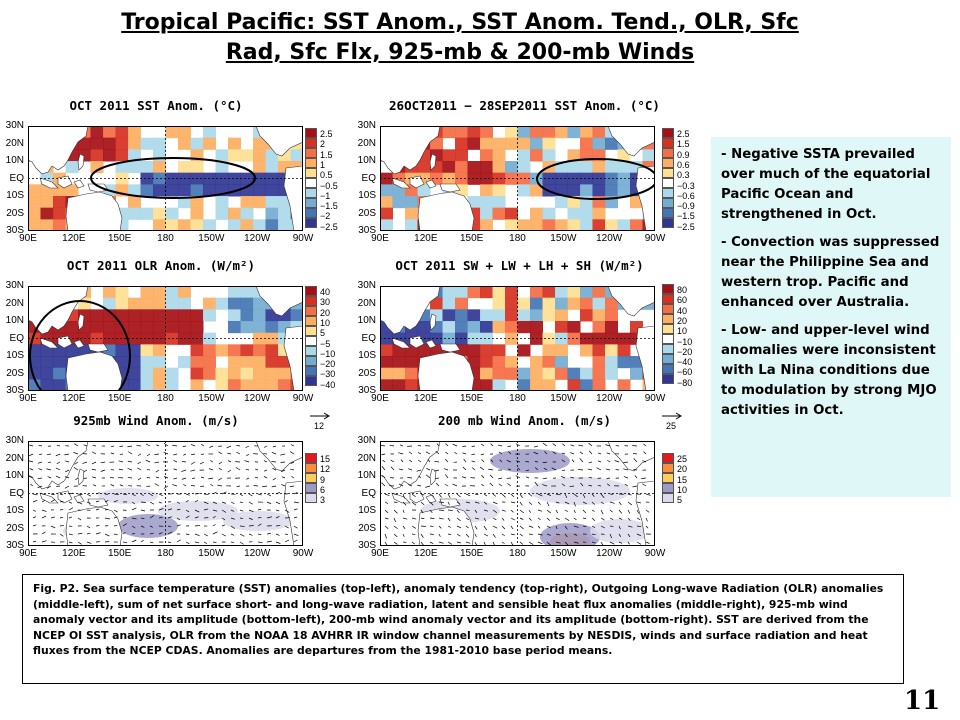  I want to click on lon-tick-label: 150W, so click(211, 553).